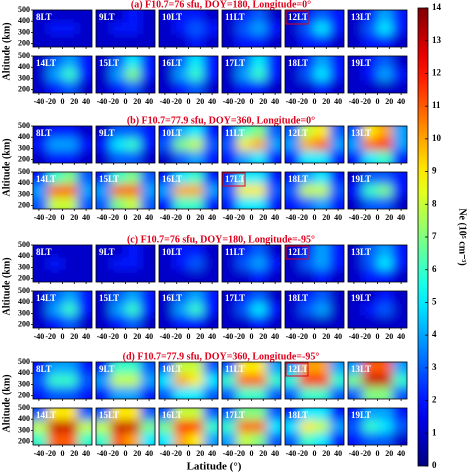 The width and height of the screenshot is (474, 476). What do you see at coordinates (107, 17) in the screenshot?
I see `panel-label: 9LT` at bounding box center [107, 17].